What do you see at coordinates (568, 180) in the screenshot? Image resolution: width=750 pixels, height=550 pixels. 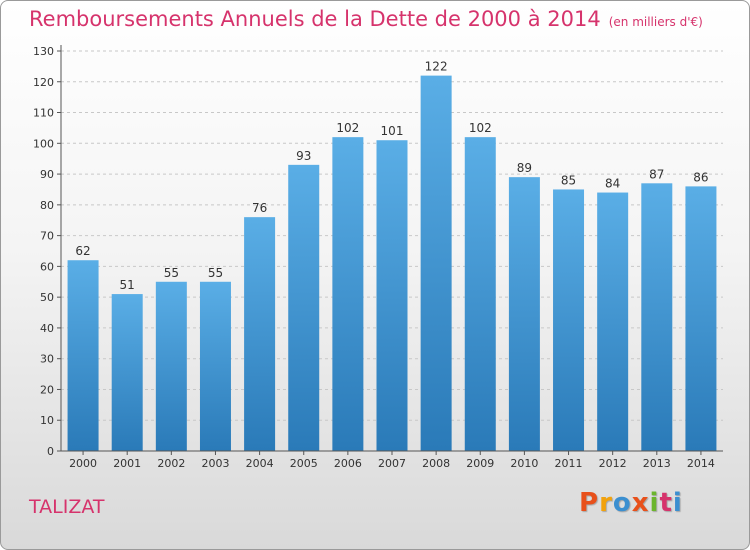 I see `data-label: 85` at bounding box center [568, 180].